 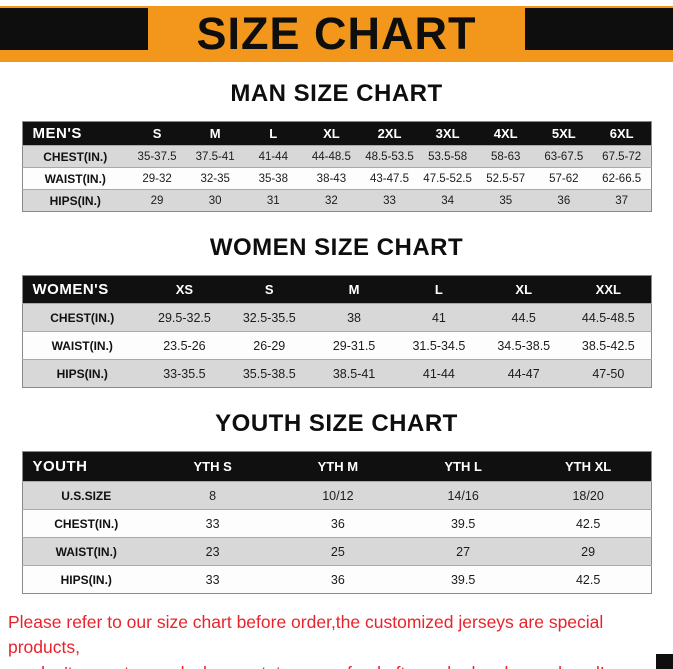 I want to click on size-column-header: YTH S, so click(x=213, y=466).